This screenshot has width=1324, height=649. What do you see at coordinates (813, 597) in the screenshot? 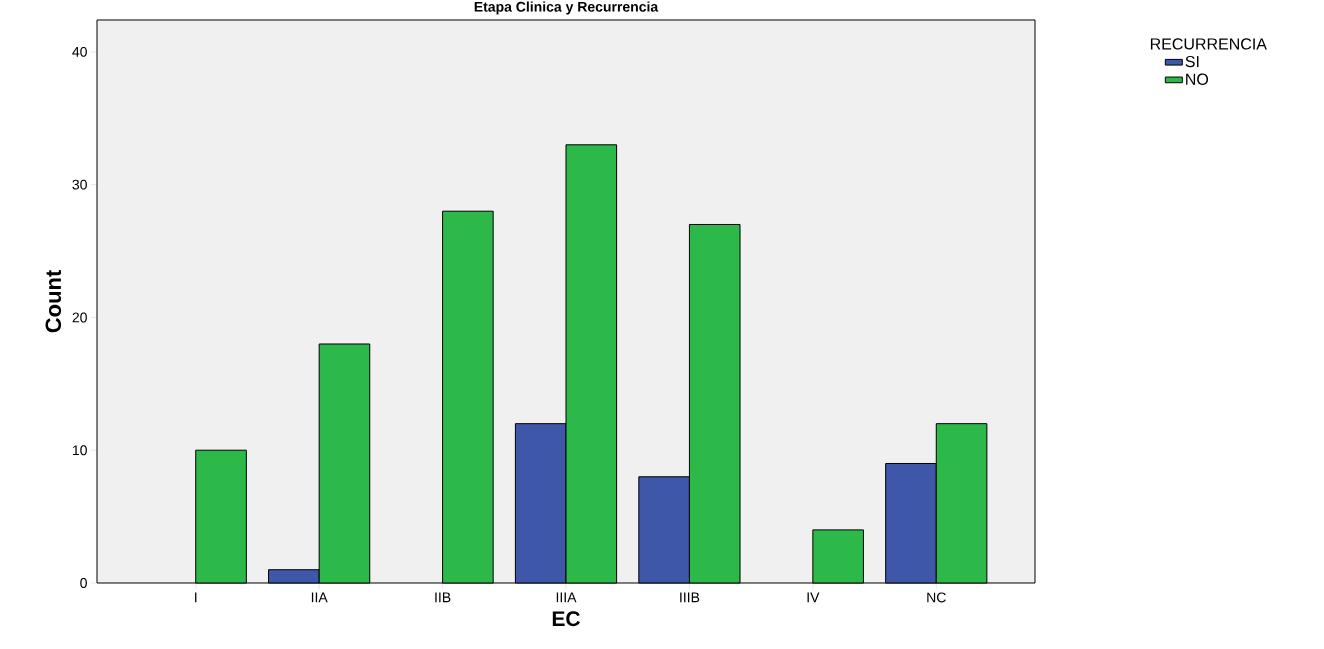
I see `x-tick-label: IV` at bounding box center [813, 597].